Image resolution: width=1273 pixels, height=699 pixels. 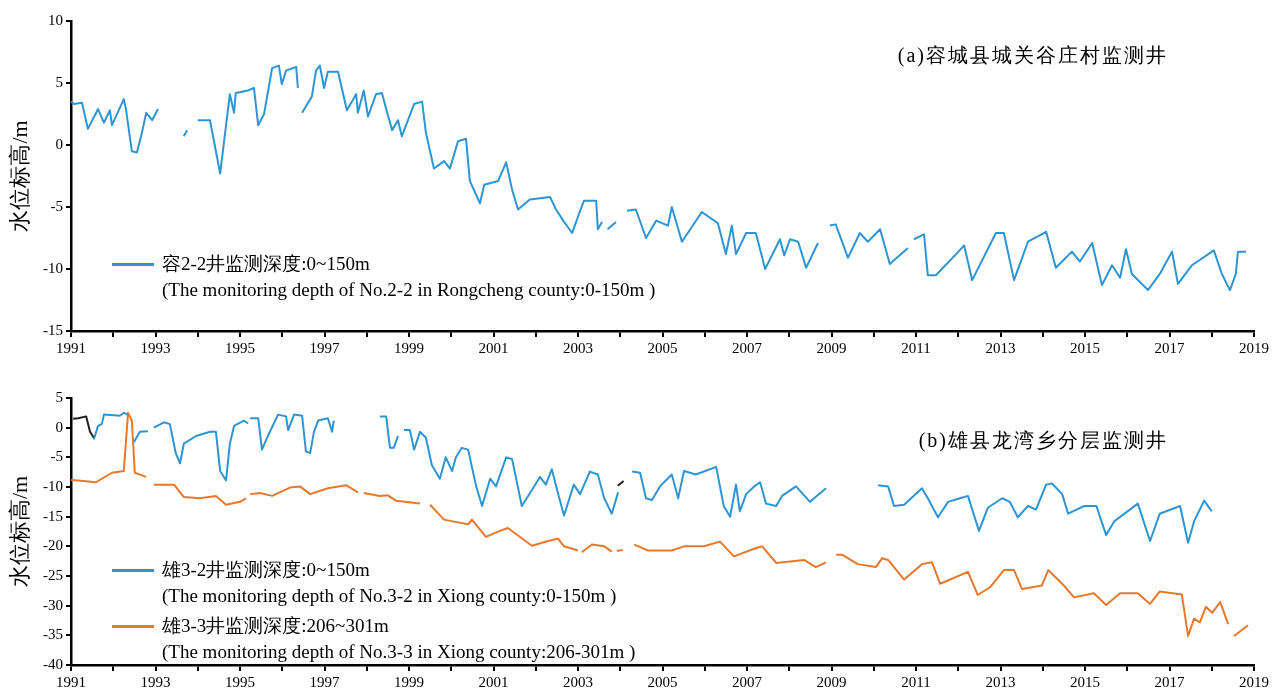 I want to click on y-tick-label: 10, so click(x=55, y=19).